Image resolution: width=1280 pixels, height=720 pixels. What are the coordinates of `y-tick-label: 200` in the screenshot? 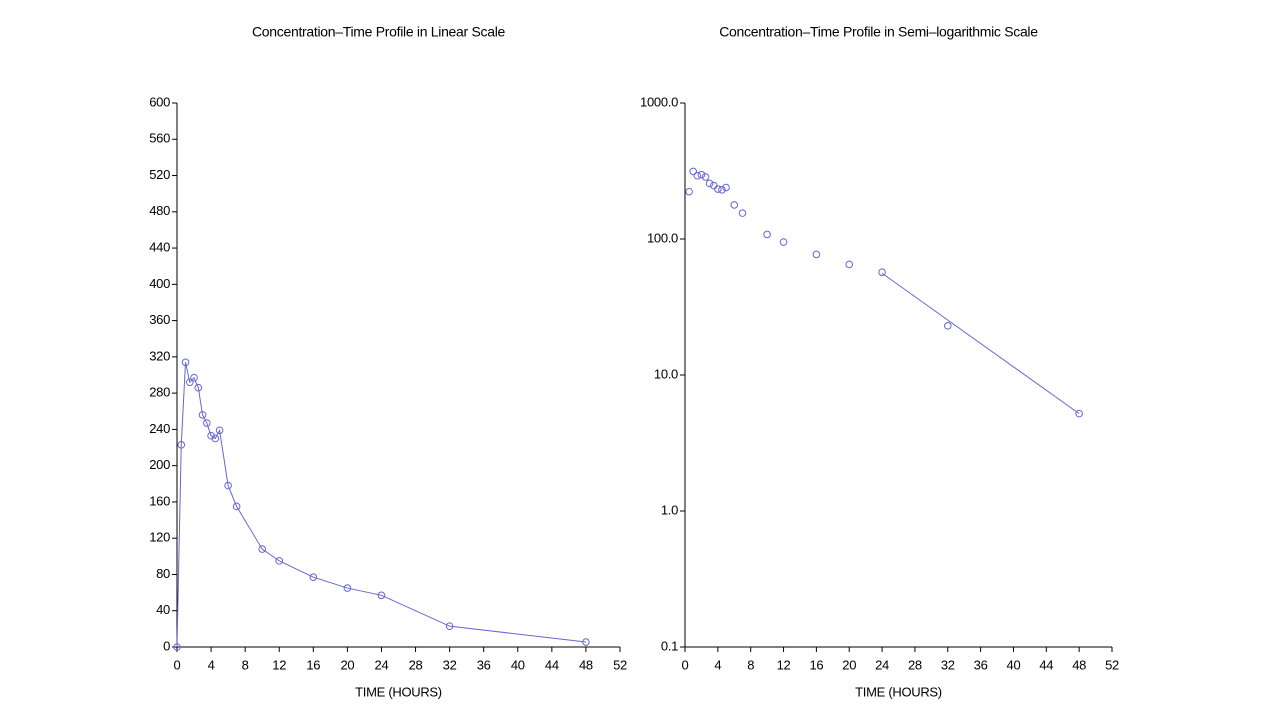 It's located at (159, 464).